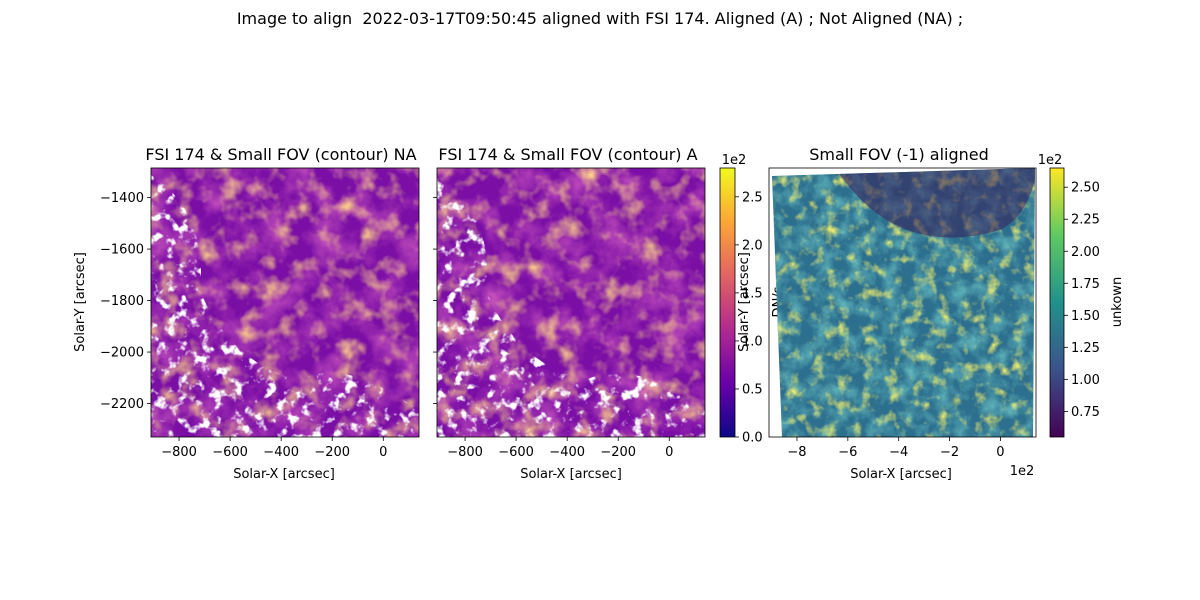 Image resolution: width=1200 pixels, height=600 pixels. I want to click on y-tick-label: −1400, so click(122, 198).